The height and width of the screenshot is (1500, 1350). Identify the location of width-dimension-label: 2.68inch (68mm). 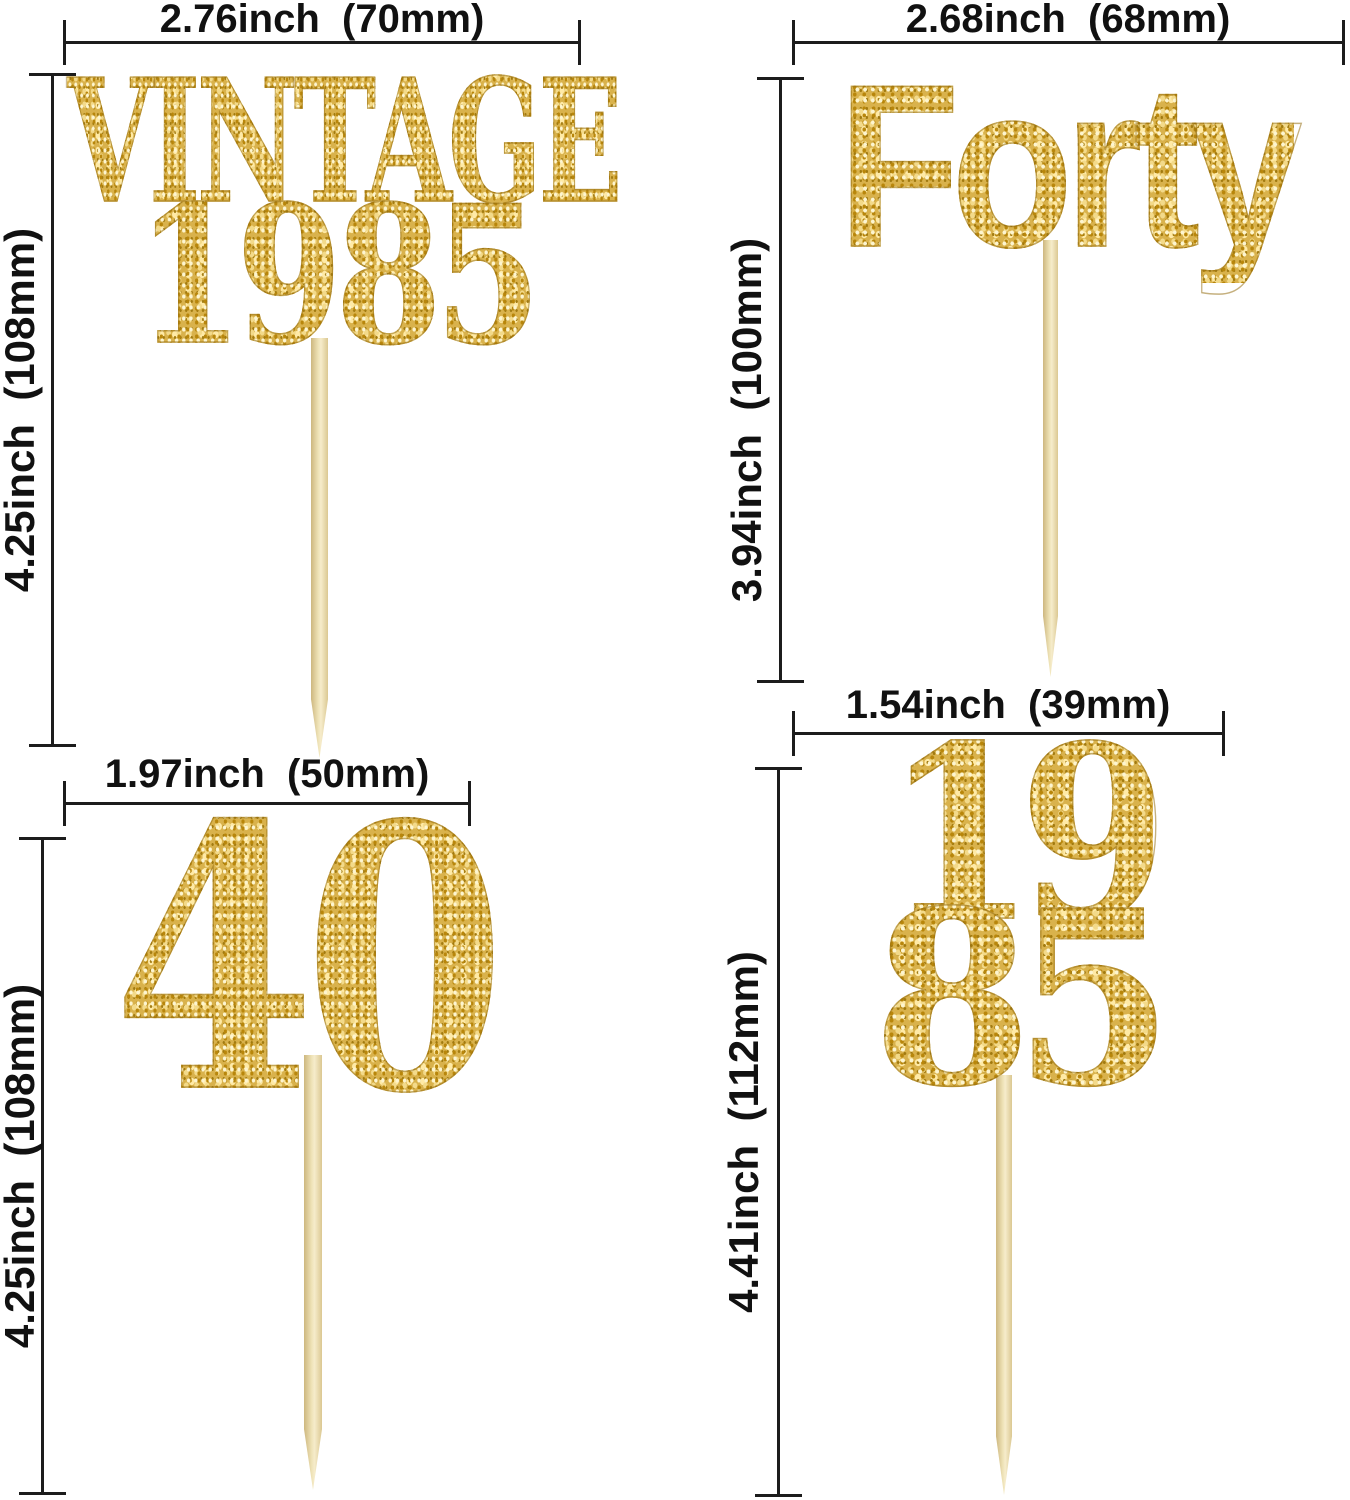
(1068, 20).